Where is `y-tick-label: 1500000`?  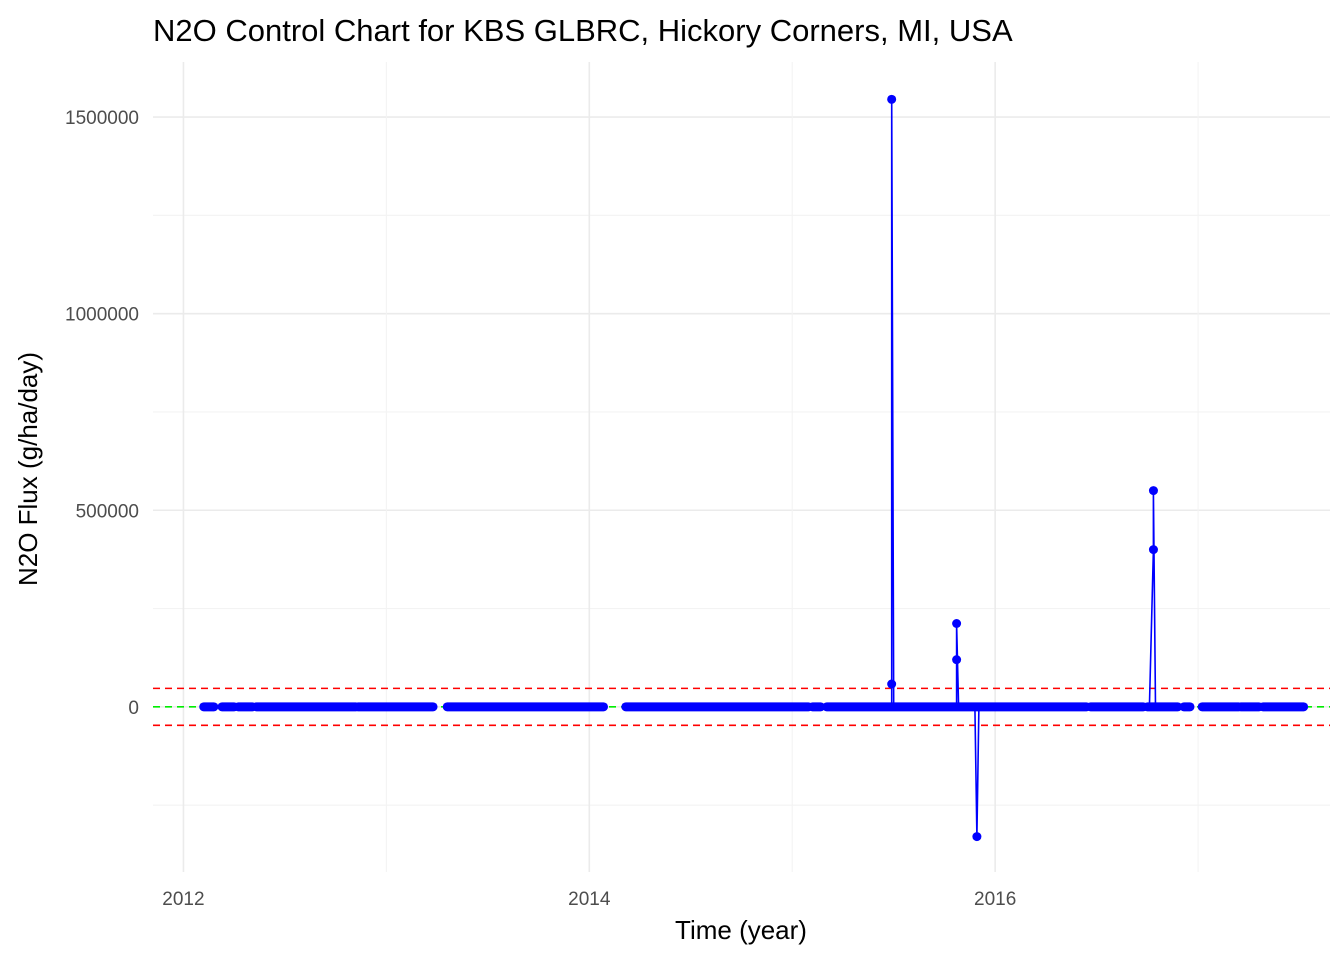
y-tick-label: 1500000 is located at coordinates (102, 118).